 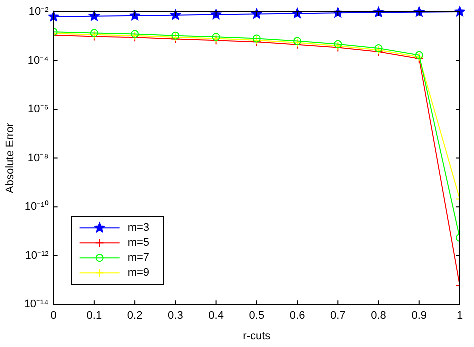 What do you see at coordinates (338, 316) in the screenshot?
I see `x-tick-label: 0.7` at bounding box center [338, 316].